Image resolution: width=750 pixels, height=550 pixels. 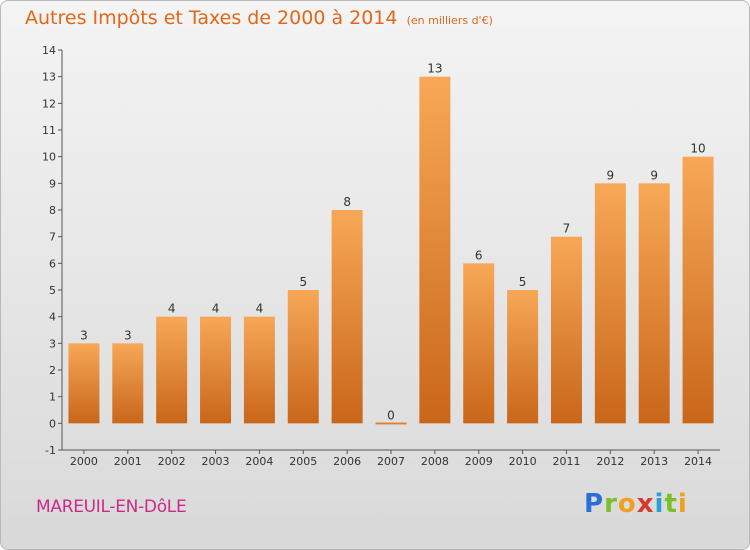 I want to click on y-tick-label: 9, so click(x=52, y=183).